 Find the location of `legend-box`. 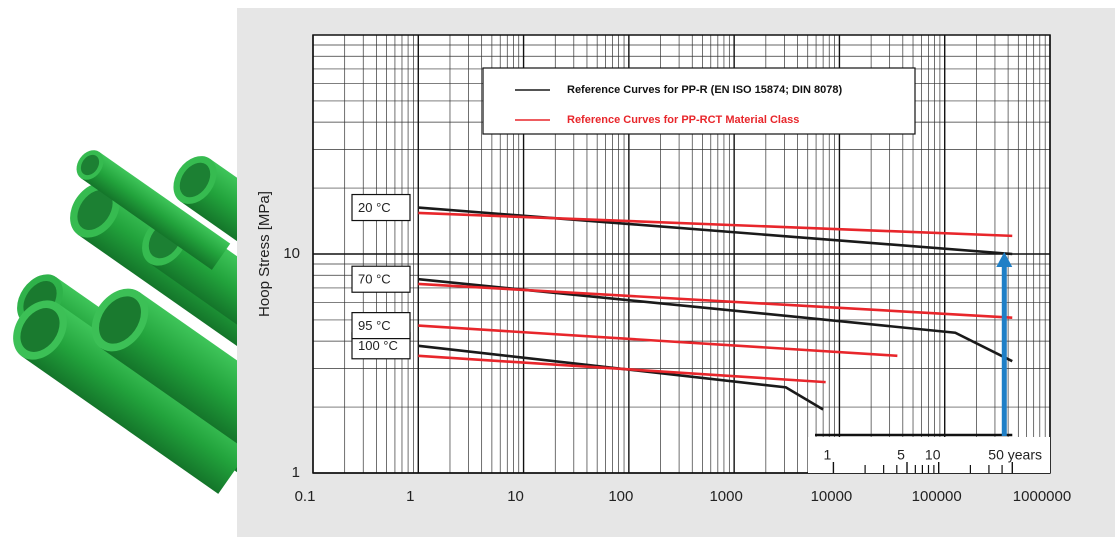

legend-box is located at coordinates (699, 101).